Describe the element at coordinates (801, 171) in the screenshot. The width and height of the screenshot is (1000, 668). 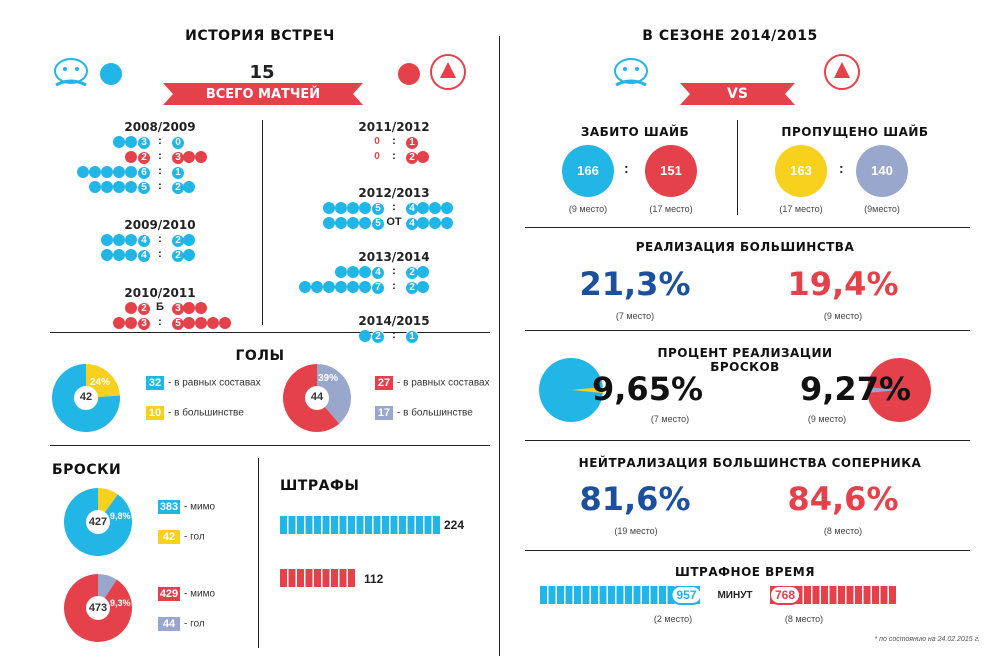
I see `conceded-home-circle: 163` at that location.